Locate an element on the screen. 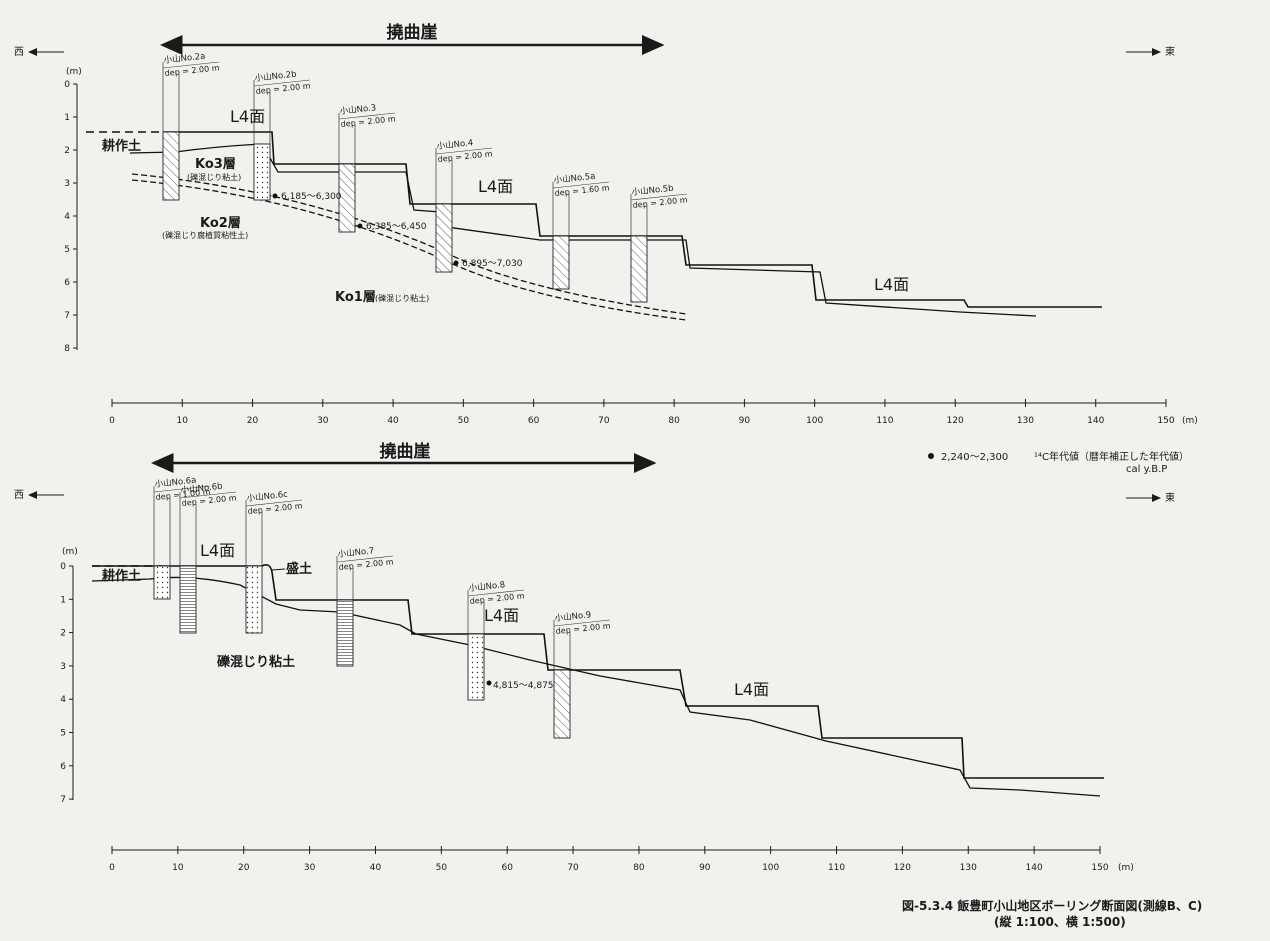 The height and width of the screenshot is (941, 1270). surface-label-c-1: L4面 is located at coordinates (217, 550).